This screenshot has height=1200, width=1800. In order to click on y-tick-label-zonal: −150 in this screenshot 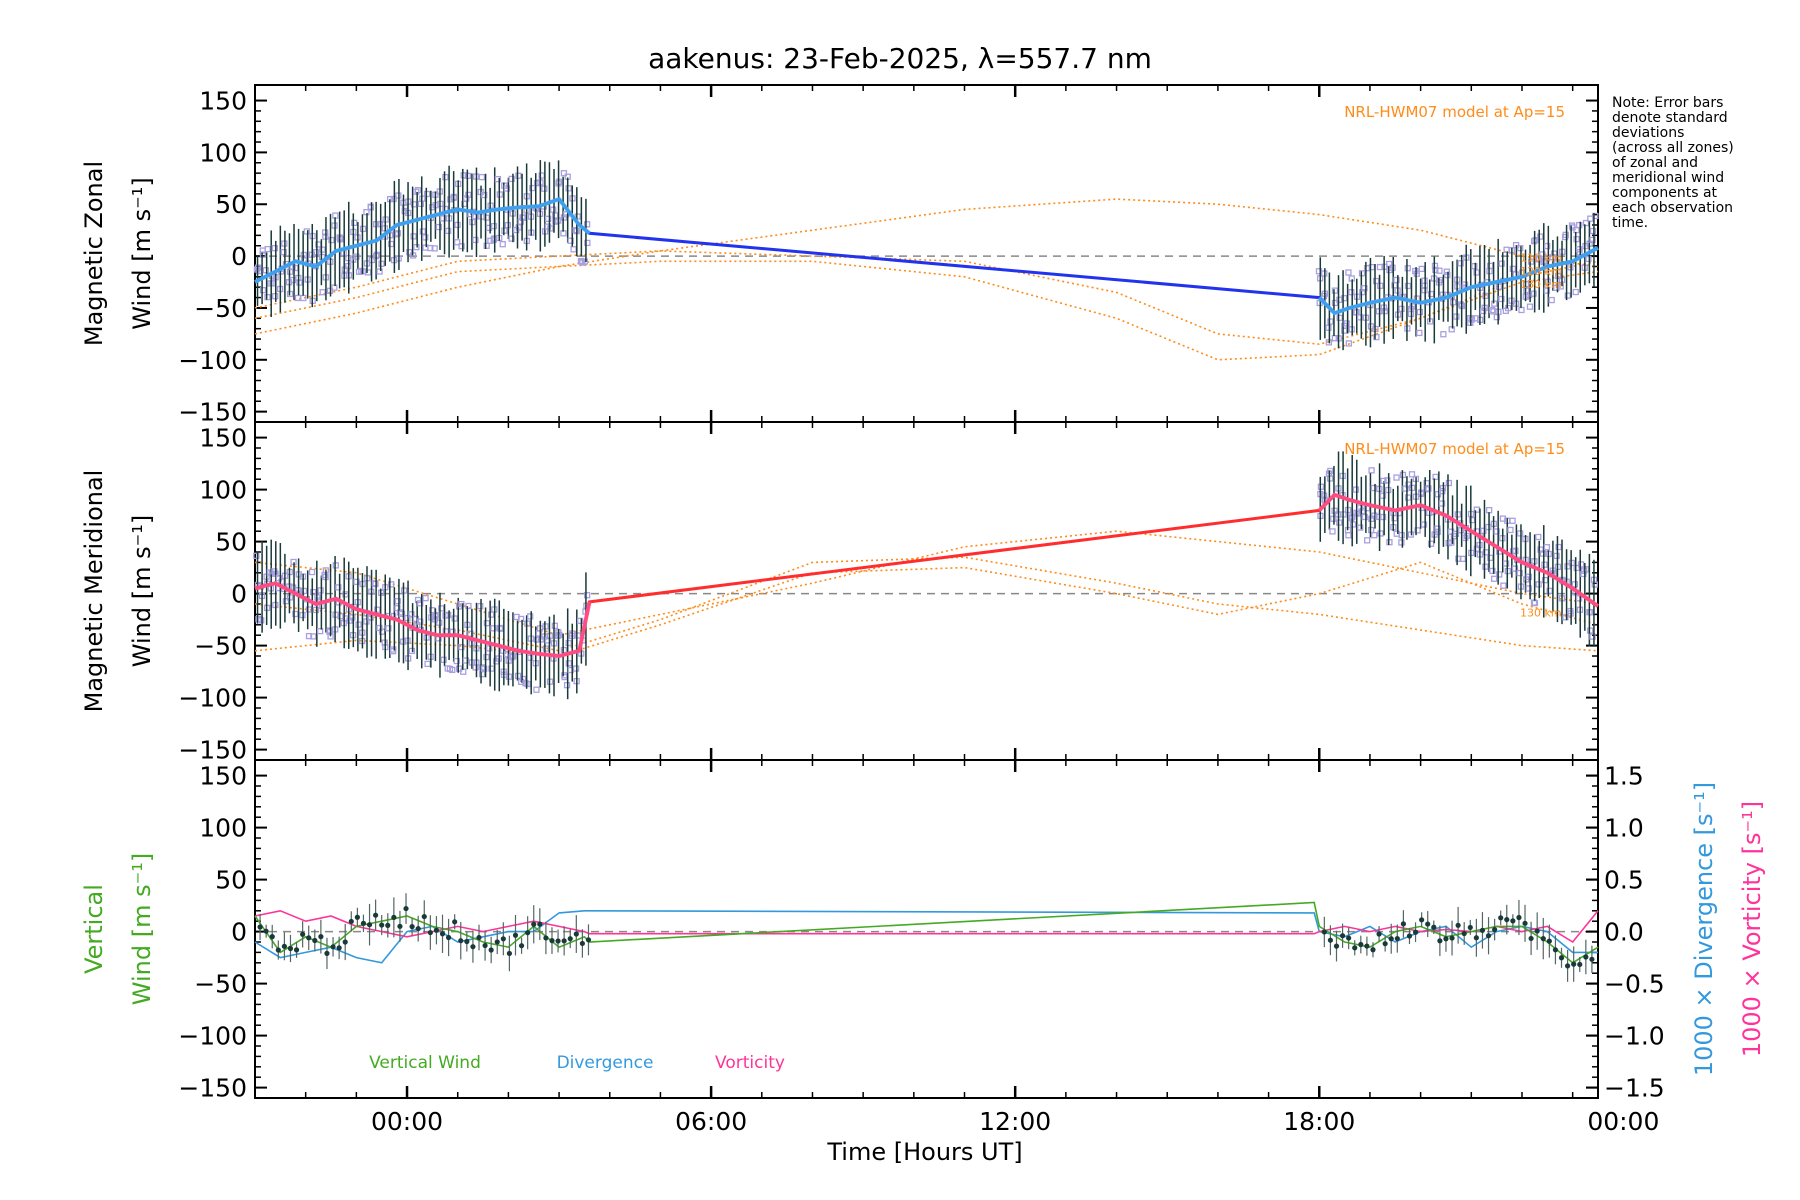, I will do `click(212, 412)`.